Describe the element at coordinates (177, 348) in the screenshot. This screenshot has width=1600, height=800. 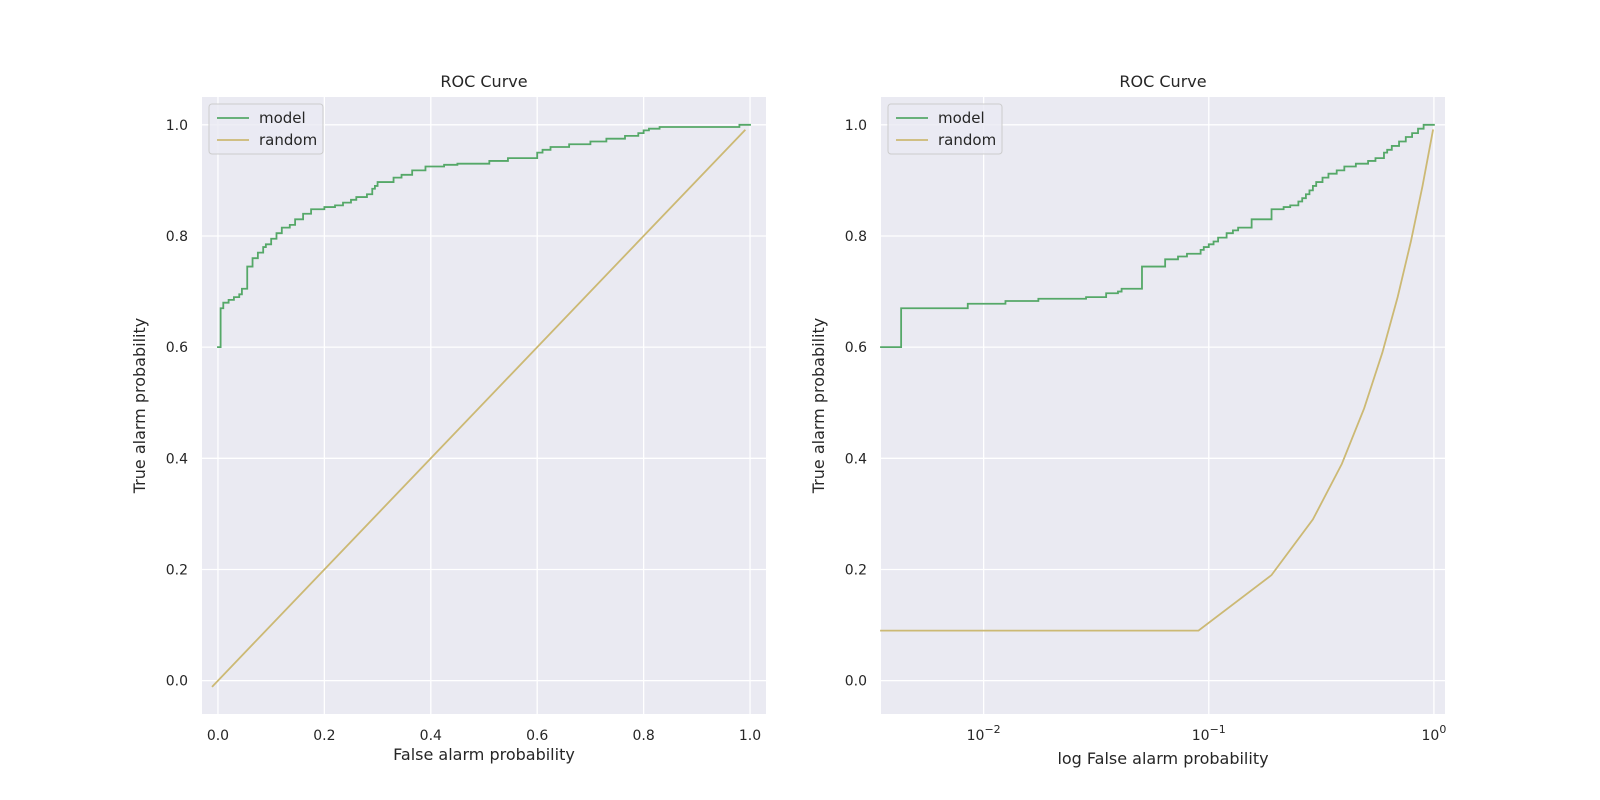
I see `chart-1-y-tick-label: 0.6` at that location.